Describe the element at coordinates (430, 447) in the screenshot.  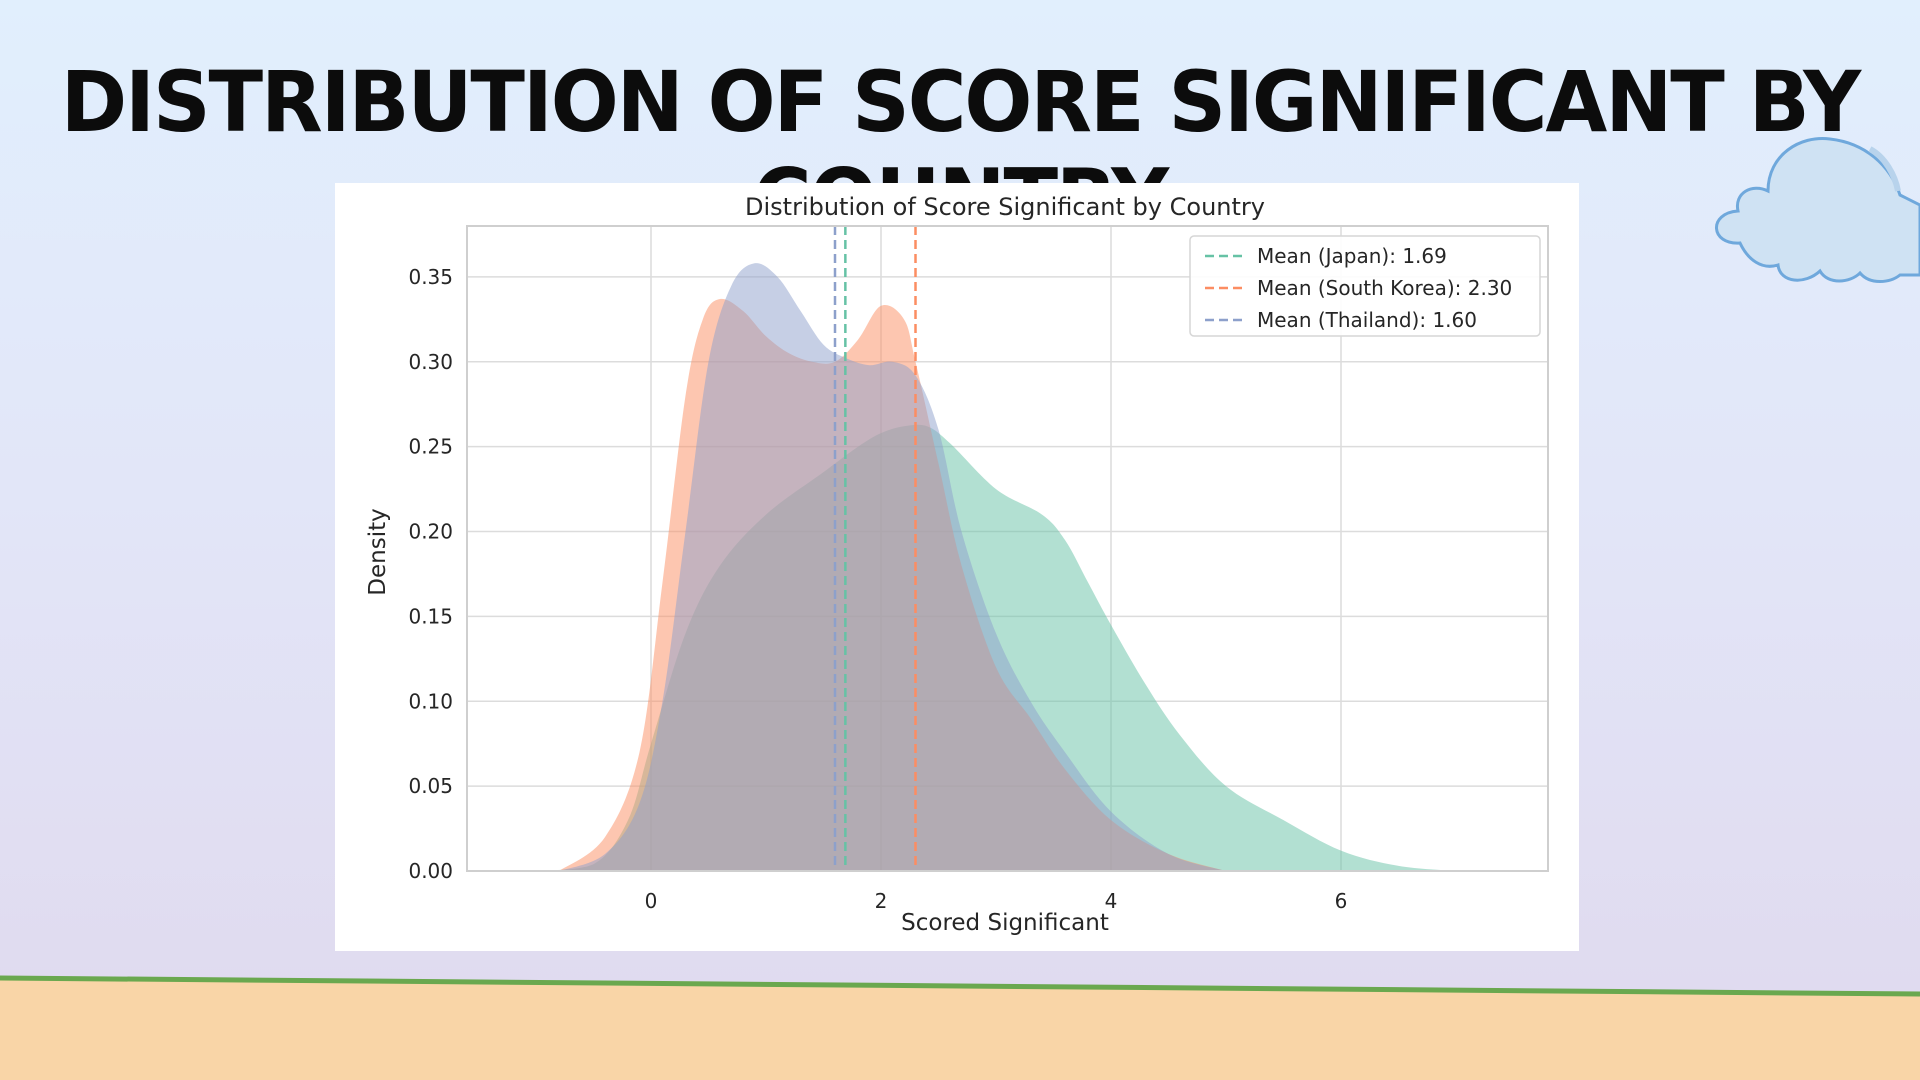
I see `y-tick-label: 0.25` at that location.